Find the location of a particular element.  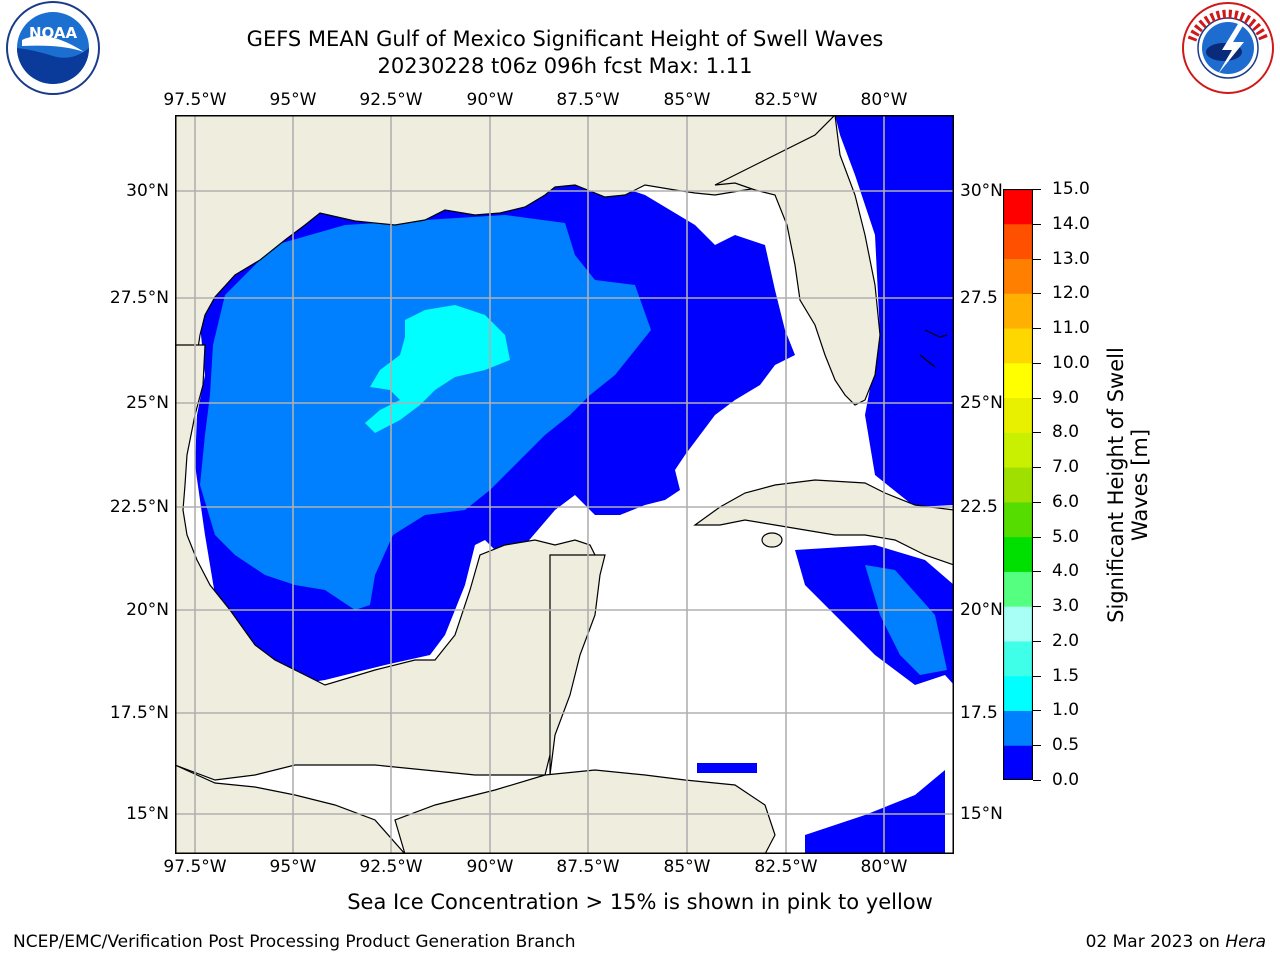

colorbar-tick-label: 1.5 is located at coordinates (1066, 675).